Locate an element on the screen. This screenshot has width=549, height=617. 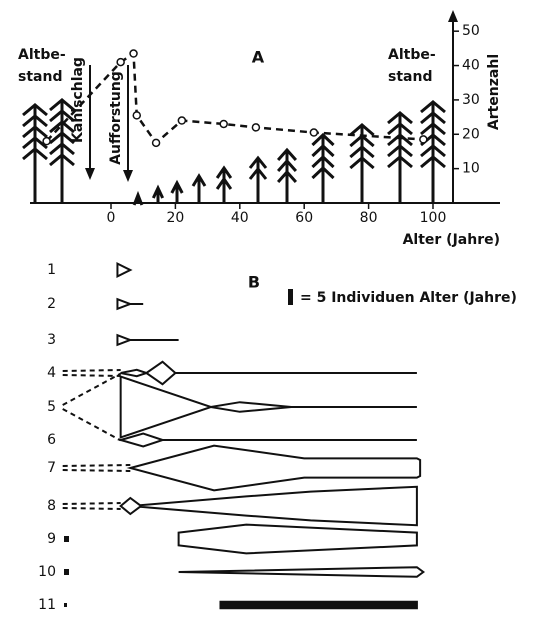
row-label: 3 is located at coordinates (51, 340).